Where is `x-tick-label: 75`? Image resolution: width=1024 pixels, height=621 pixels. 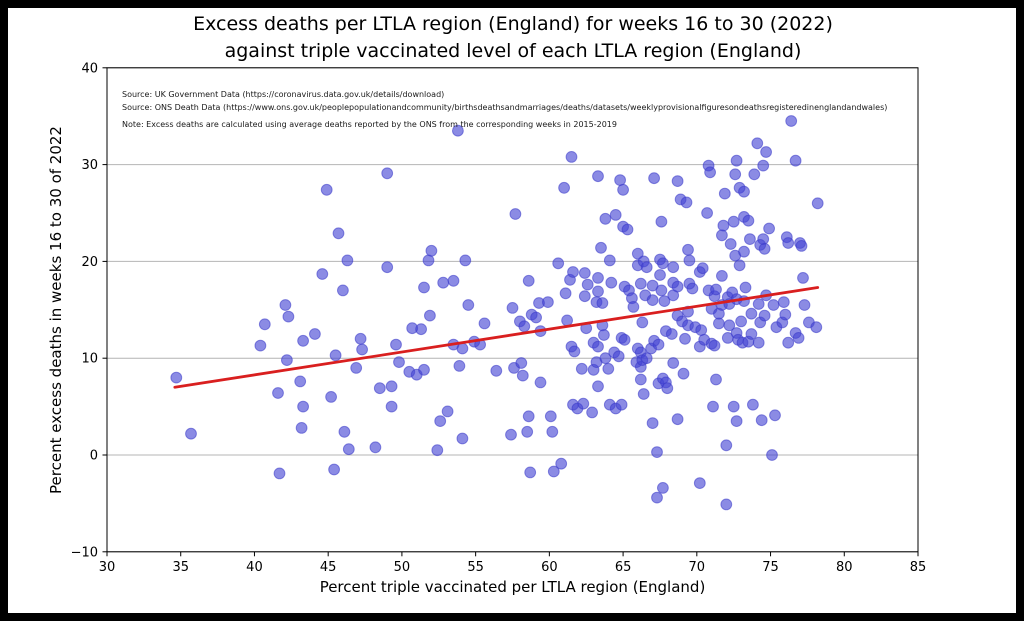 x-tick-label: 75 is located at coordinates (770, 567).